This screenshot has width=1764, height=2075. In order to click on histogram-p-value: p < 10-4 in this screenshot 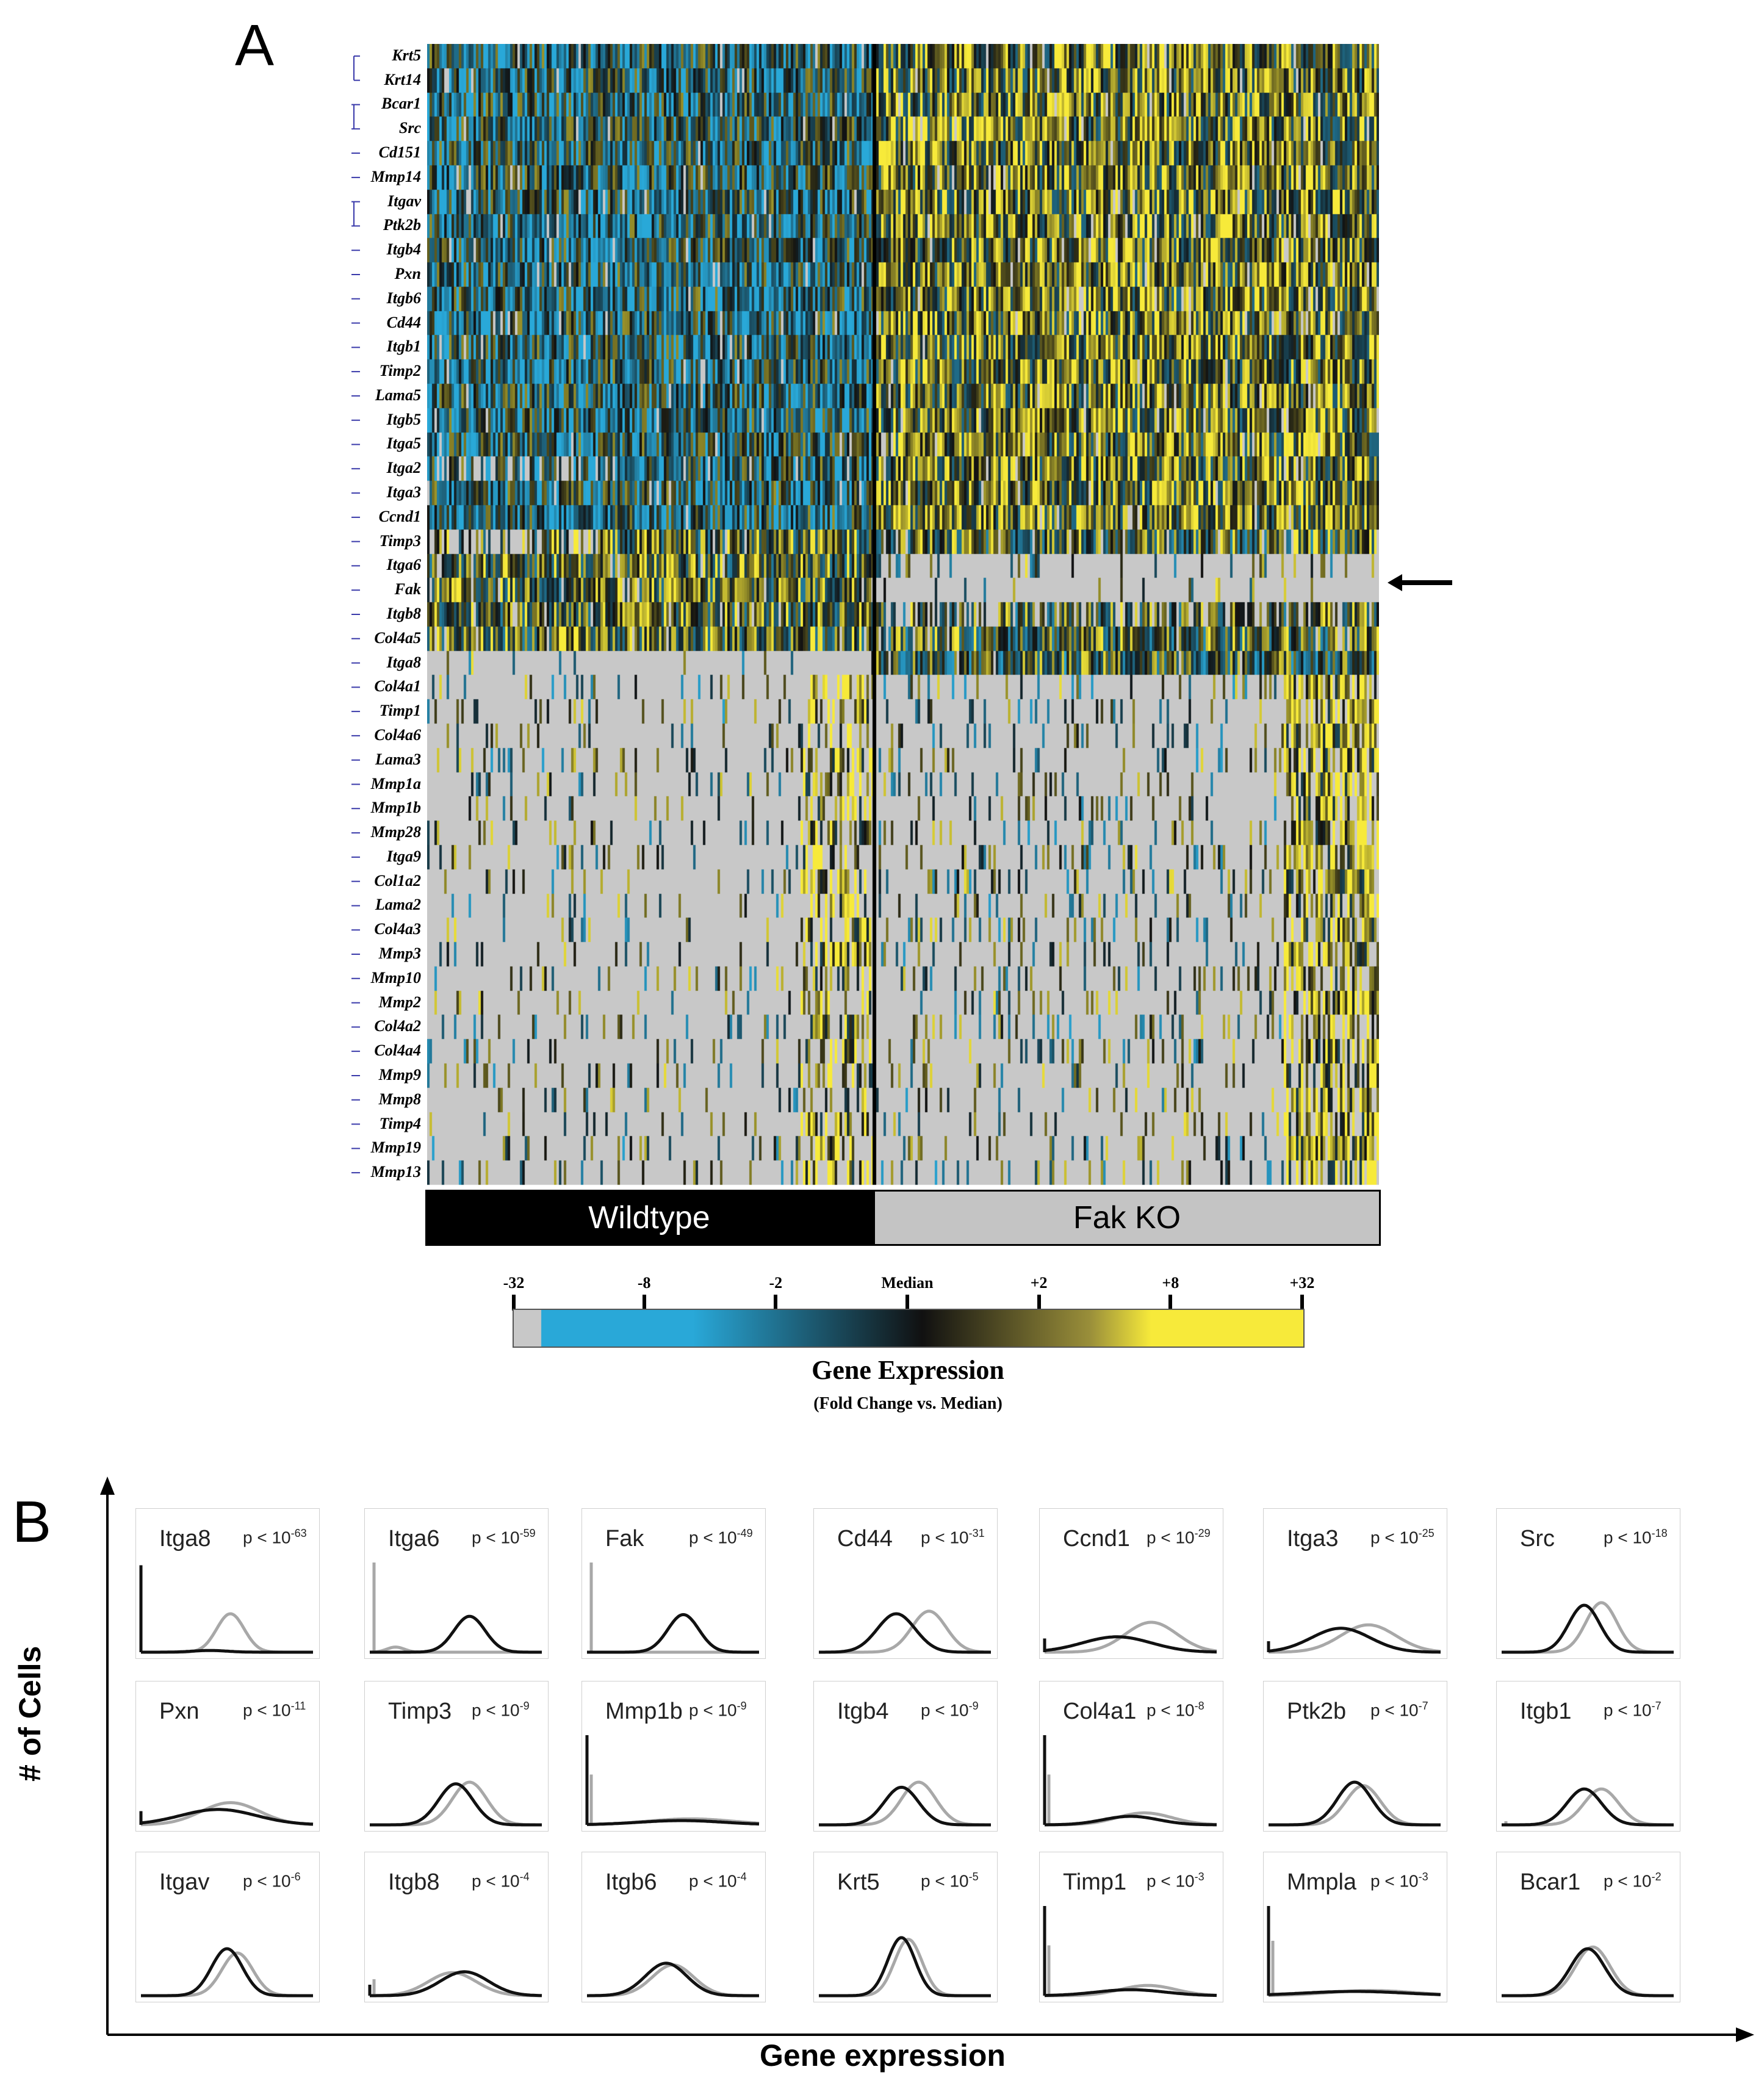, I will do `click(718, 1881)`.